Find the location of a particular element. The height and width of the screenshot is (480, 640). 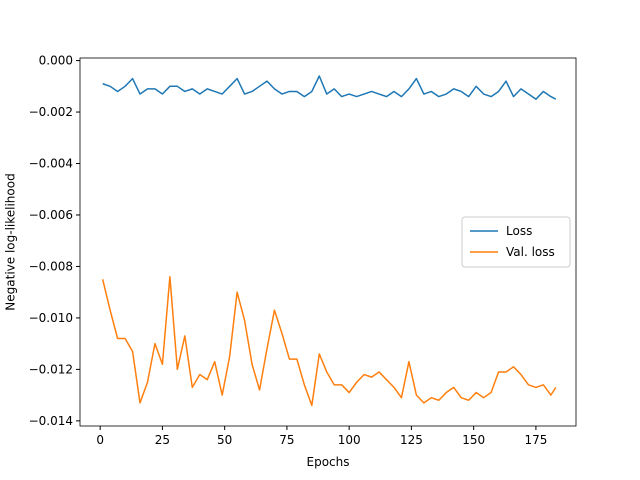

x-tick-label: 50 is located at coordinates (224, 440).